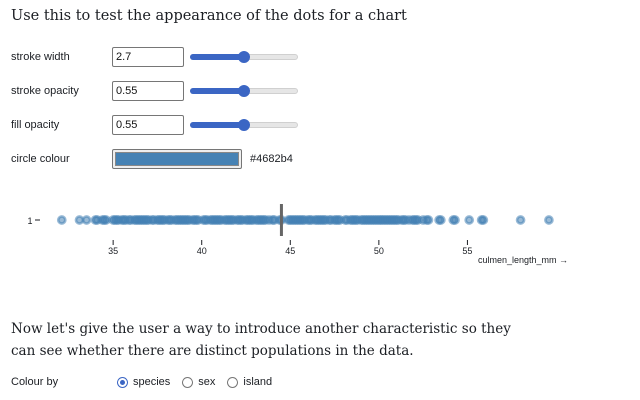  What do you see at coordinates (305, 220) in the screenshot?
I see `dots-group` at bounding box center [305, 220].